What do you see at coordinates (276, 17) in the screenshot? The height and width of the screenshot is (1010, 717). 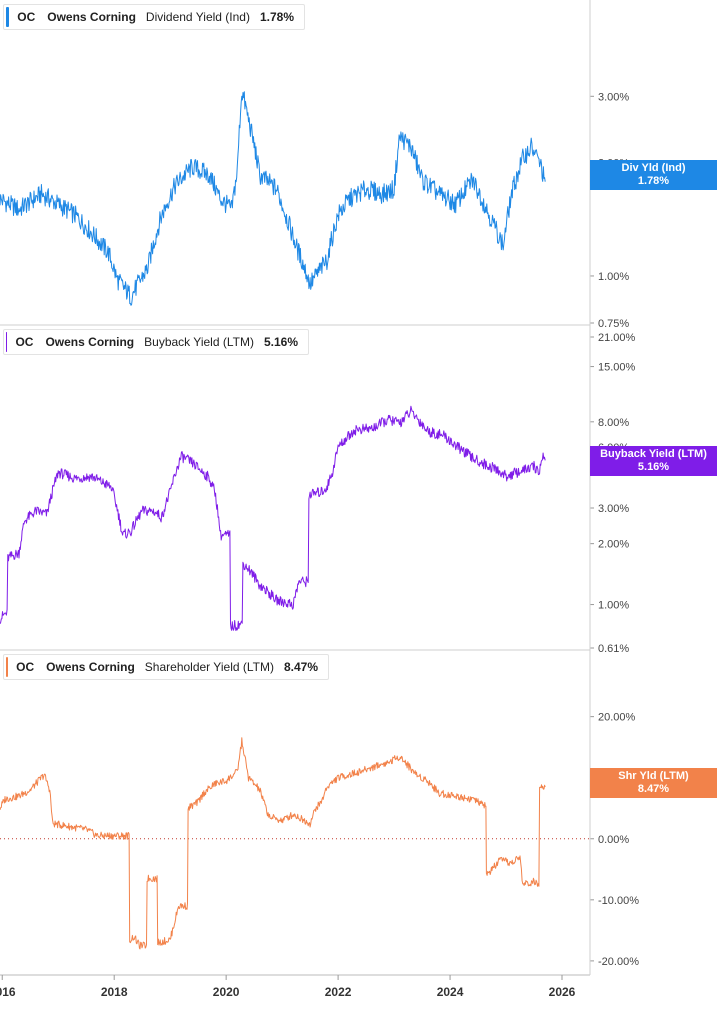 I see `legend-value: 1.78%` at bounding box center [276, 17].